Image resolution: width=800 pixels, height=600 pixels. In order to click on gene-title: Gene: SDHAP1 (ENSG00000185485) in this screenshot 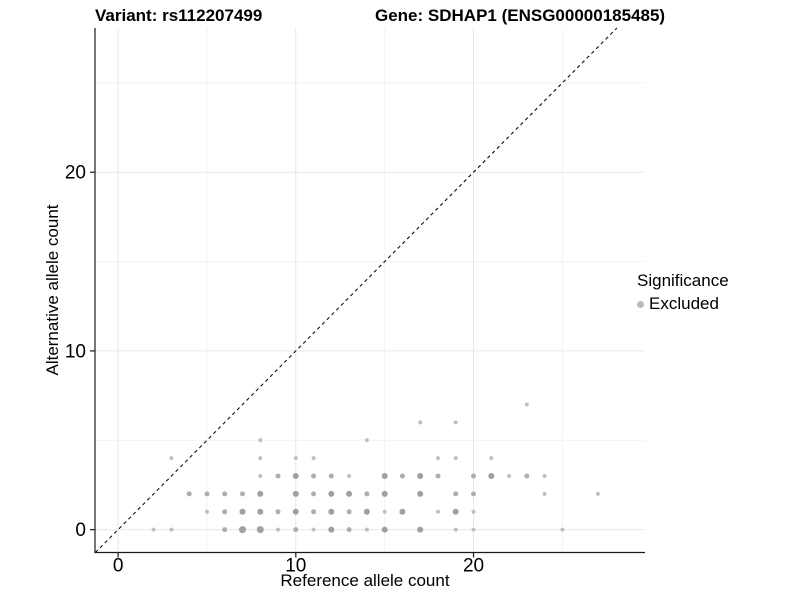, I will do `click(520, 15)`.